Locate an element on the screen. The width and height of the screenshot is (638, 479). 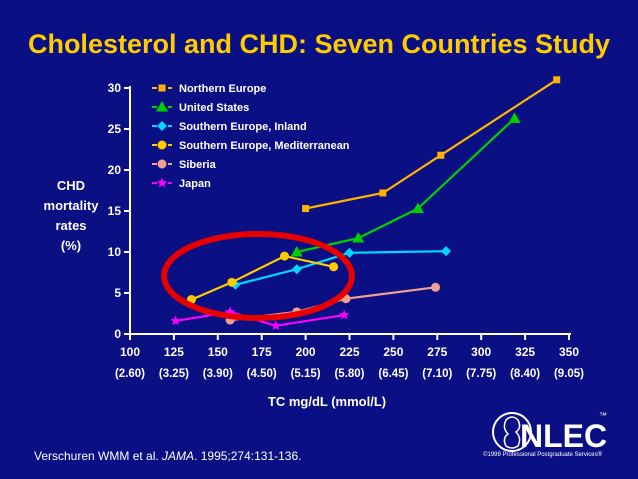
legend-label: Southern Europe, Mediterranean is located at coordinates (264, 146).